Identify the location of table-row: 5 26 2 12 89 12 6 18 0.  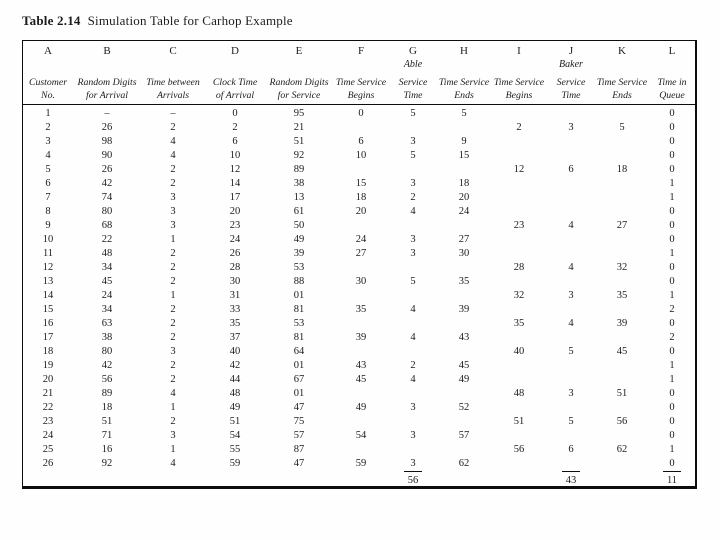
(359, 170).